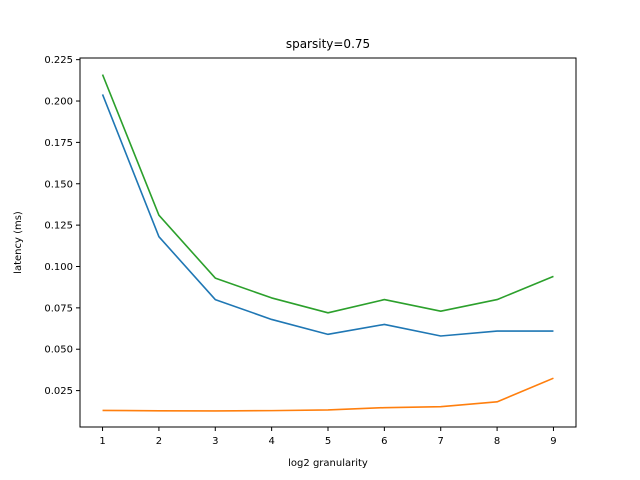  Describe the element at coordinates (328, 463) in the screenshot. I see `x-axis-label: log2 granularity` at that location.